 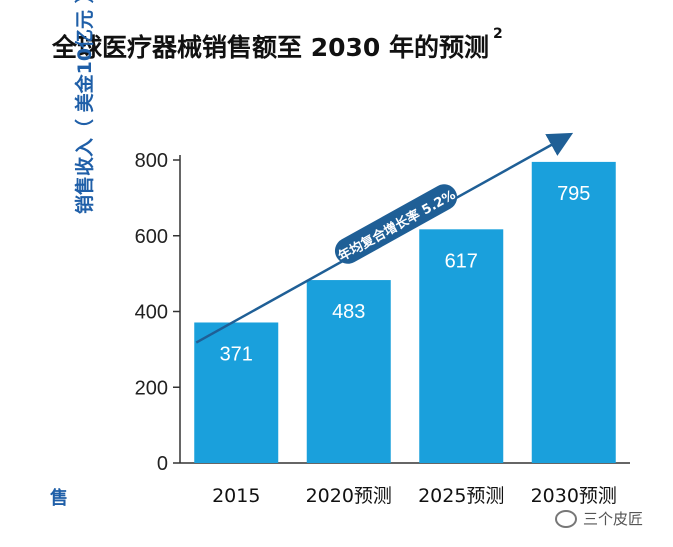 What do you see at coordinates (236, 496) in the screenshot?
I see `x-tick-label: 2015` at bounding box center [236, 496].